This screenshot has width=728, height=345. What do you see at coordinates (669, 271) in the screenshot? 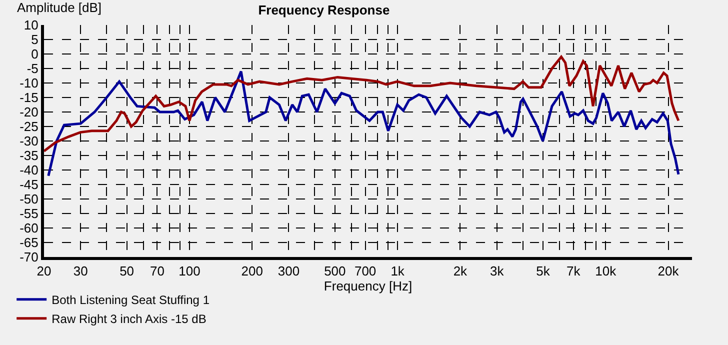
I see `x-tick-label: 20k` at bounding box center [669, 271].